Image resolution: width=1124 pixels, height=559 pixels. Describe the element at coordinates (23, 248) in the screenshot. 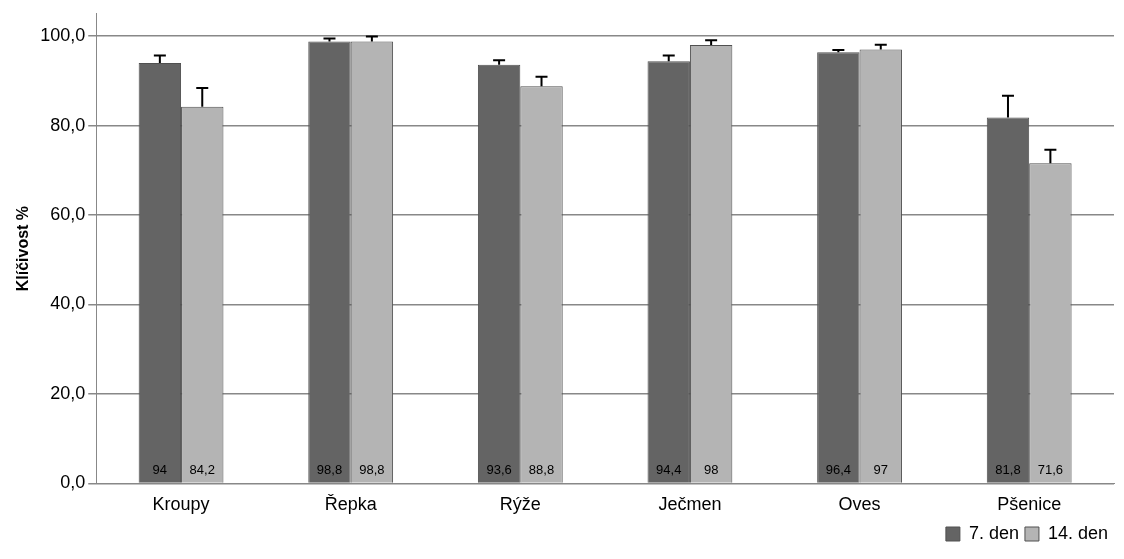

I see `y-axis-title: Klíčivost %` at that location.